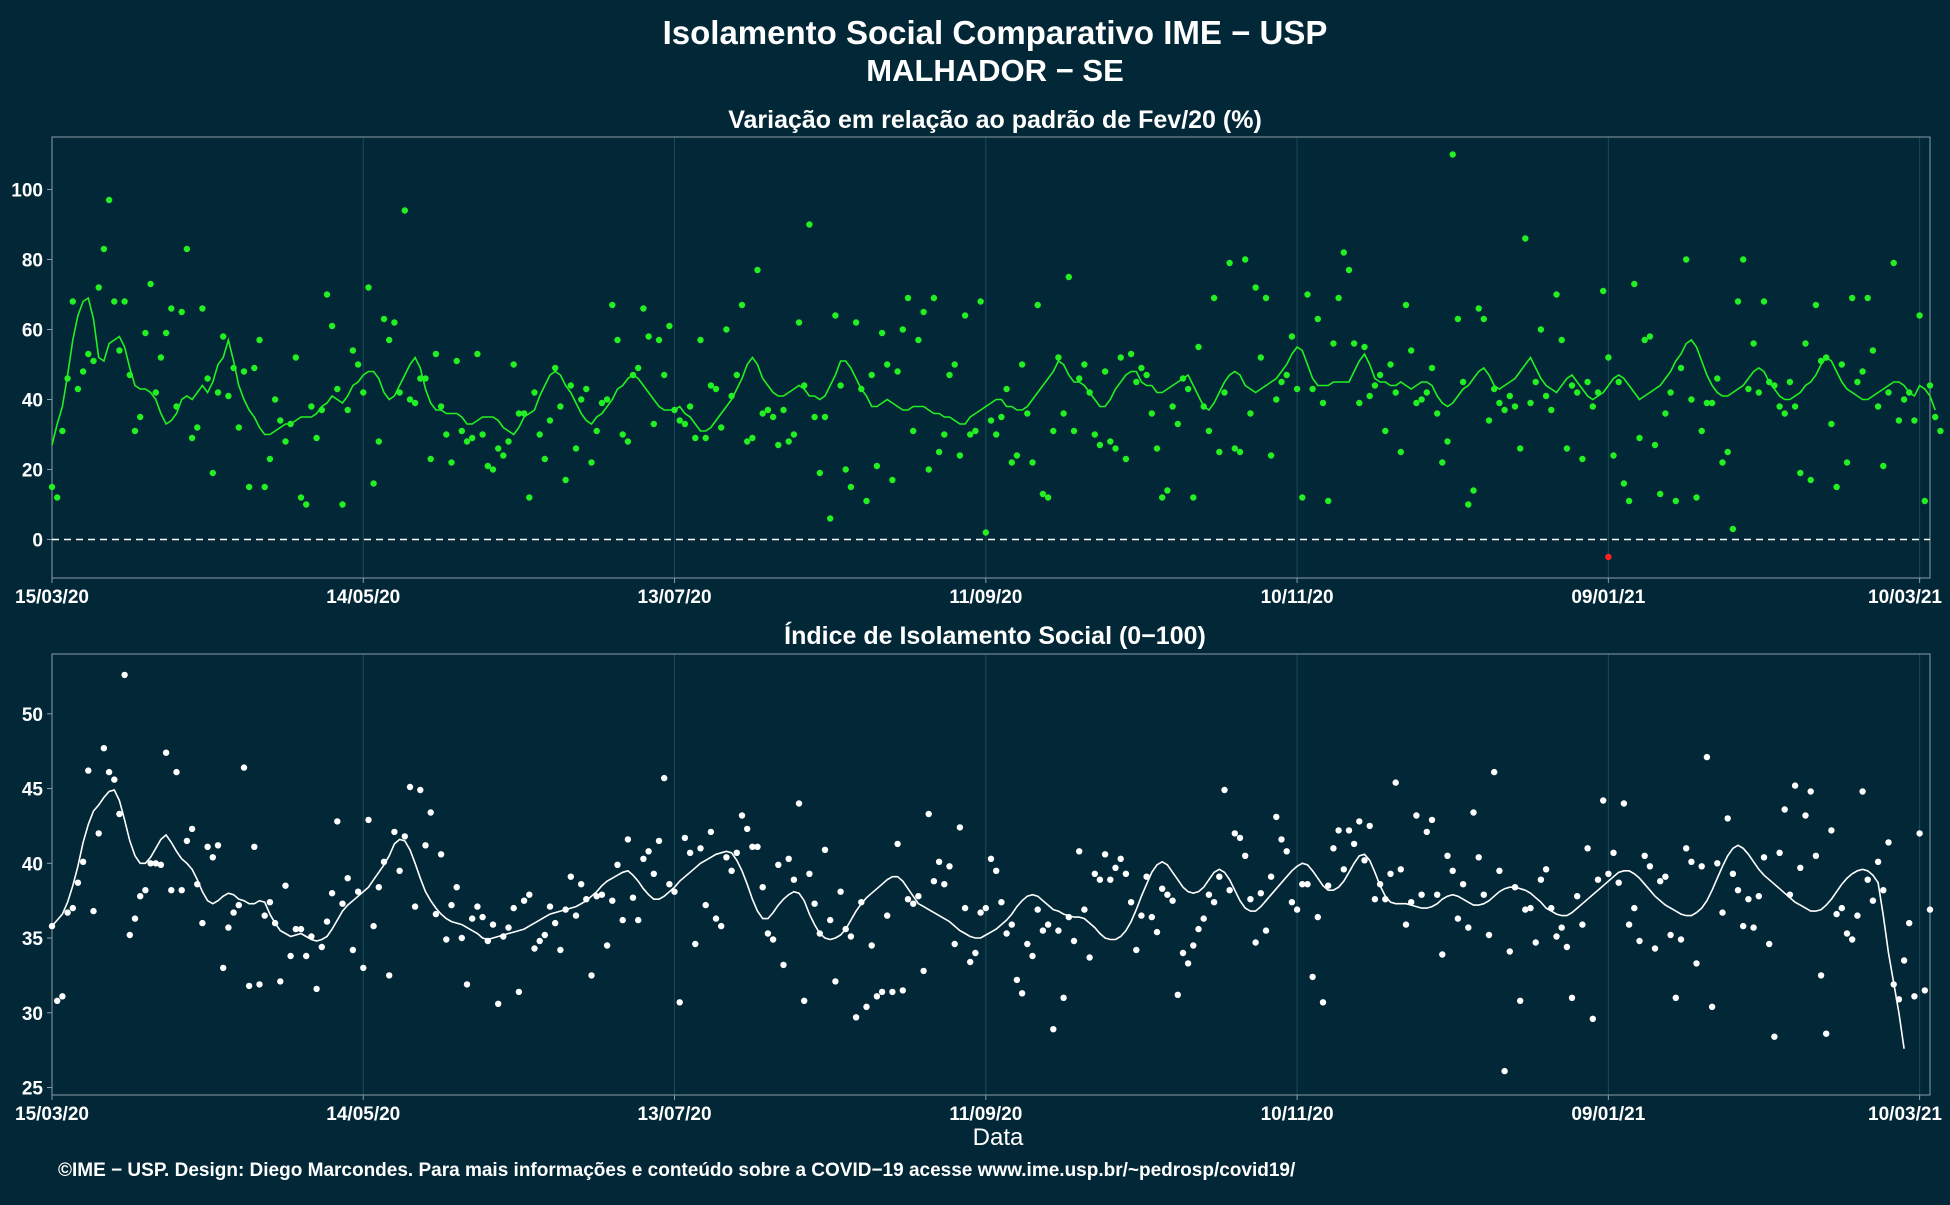 The image size is (1950, 1205). I want to click on top-moving-average-line, so click(993, 371).